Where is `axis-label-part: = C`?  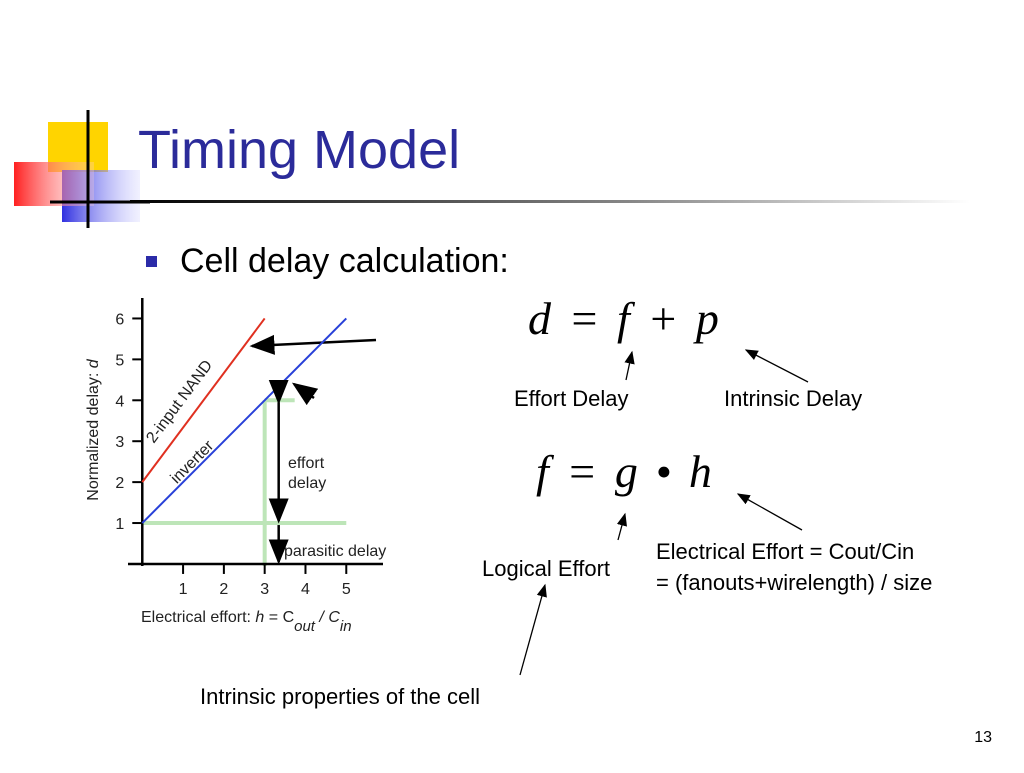 axis-label-part: = C is located at coordinates (279, 617).